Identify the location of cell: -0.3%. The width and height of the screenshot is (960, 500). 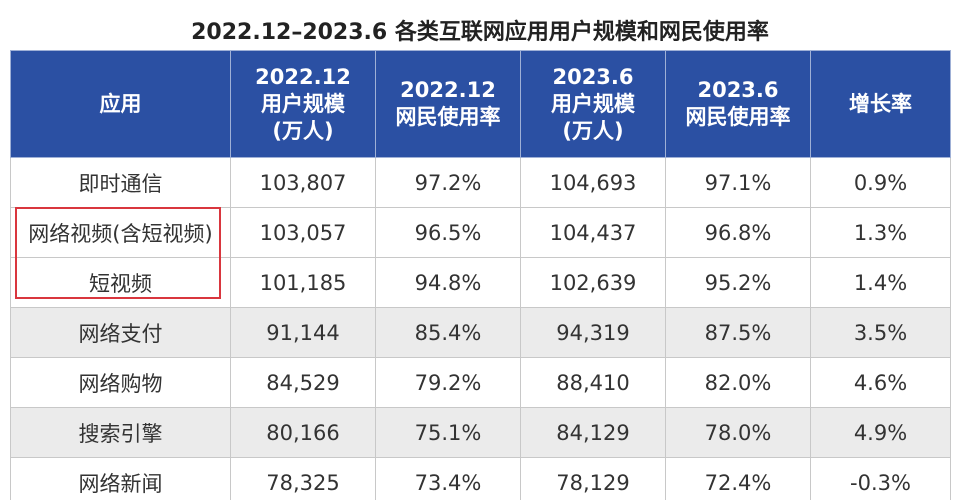
(880, 478).